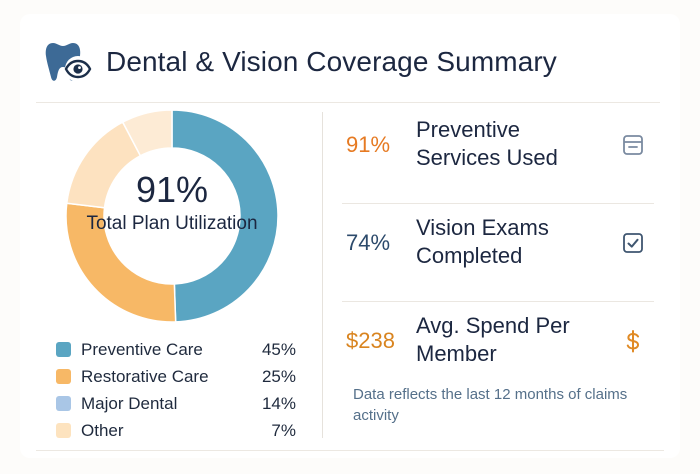 This screenshot has height=474, width=700. Describe the element at coordinates (331, 61) in the screenshot. I see `page-title: Dental & Vision Coverage Summary` at that location.